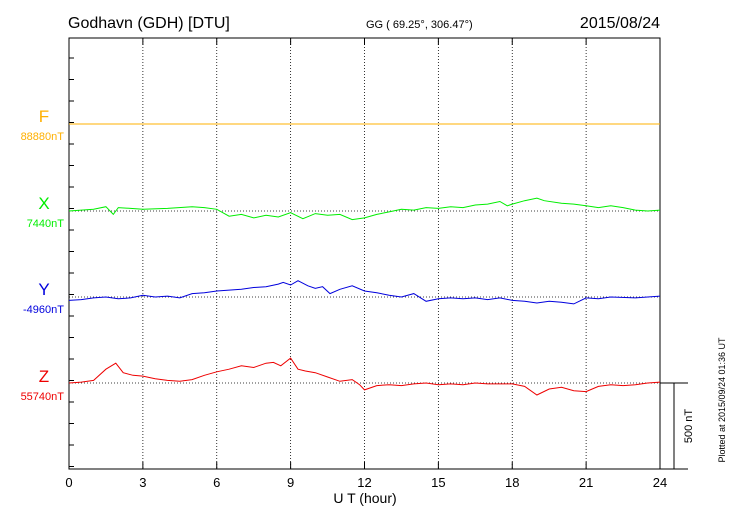  What do you see at coordinates (44, 116) in the screenshot?
I see `component-letter-f: F` at bounding box center [44, 116].